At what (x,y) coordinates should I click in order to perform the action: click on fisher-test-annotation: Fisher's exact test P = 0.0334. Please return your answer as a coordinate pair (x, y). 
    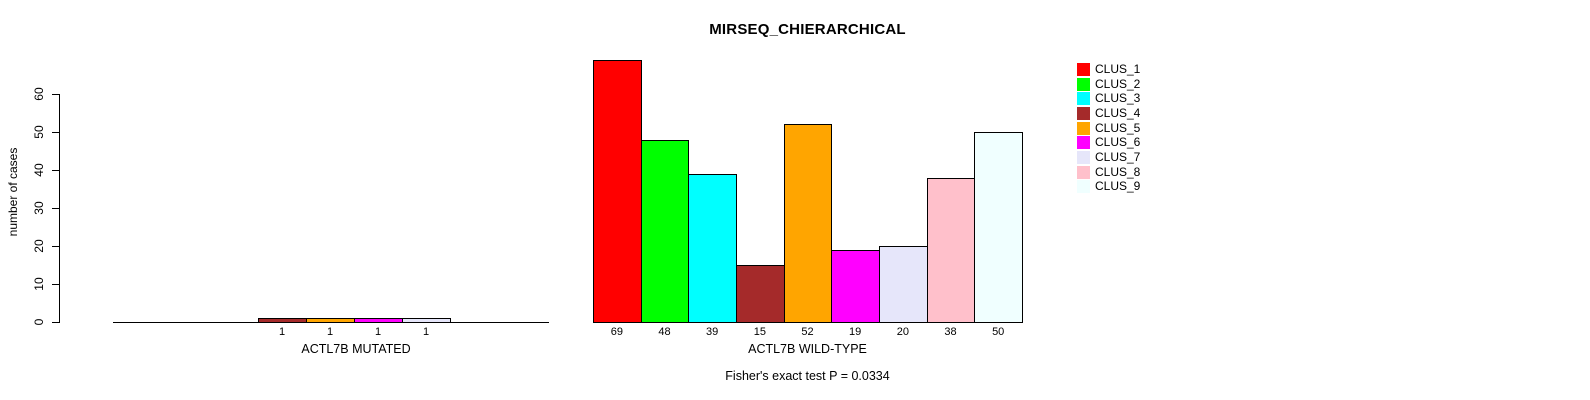
    Looking at the image, I should click on (807, 376).